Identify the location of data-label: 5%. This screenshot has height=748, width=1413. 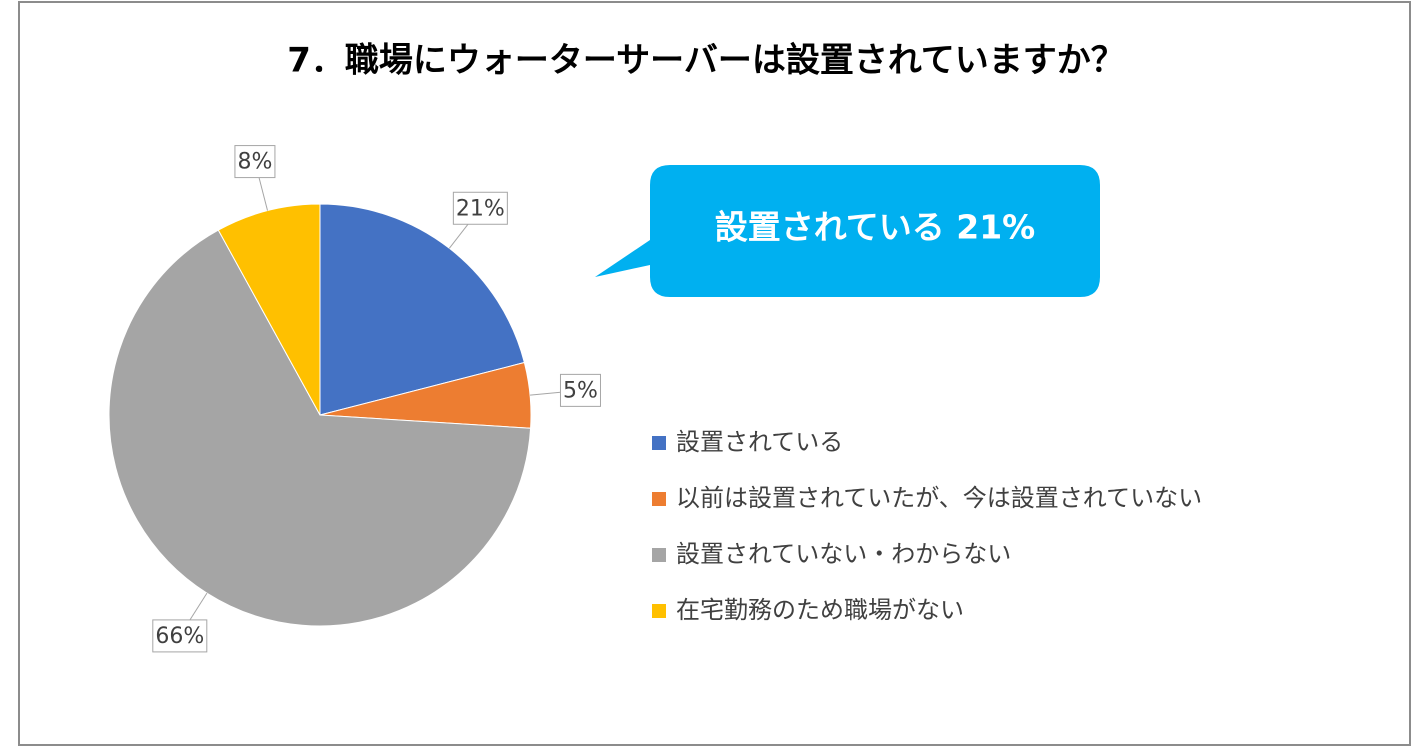
(580, 390).